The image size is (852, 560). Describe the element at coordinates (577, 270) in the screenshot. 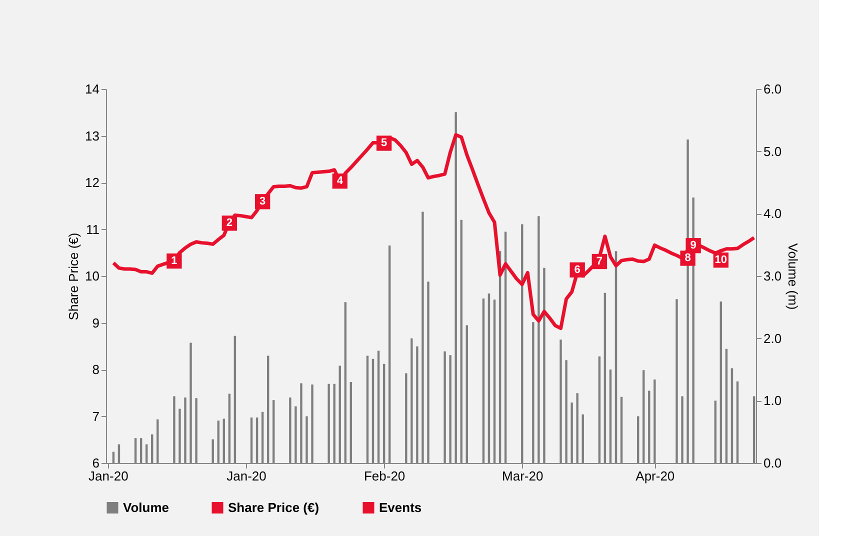

I see `annotation: 6` at that location.